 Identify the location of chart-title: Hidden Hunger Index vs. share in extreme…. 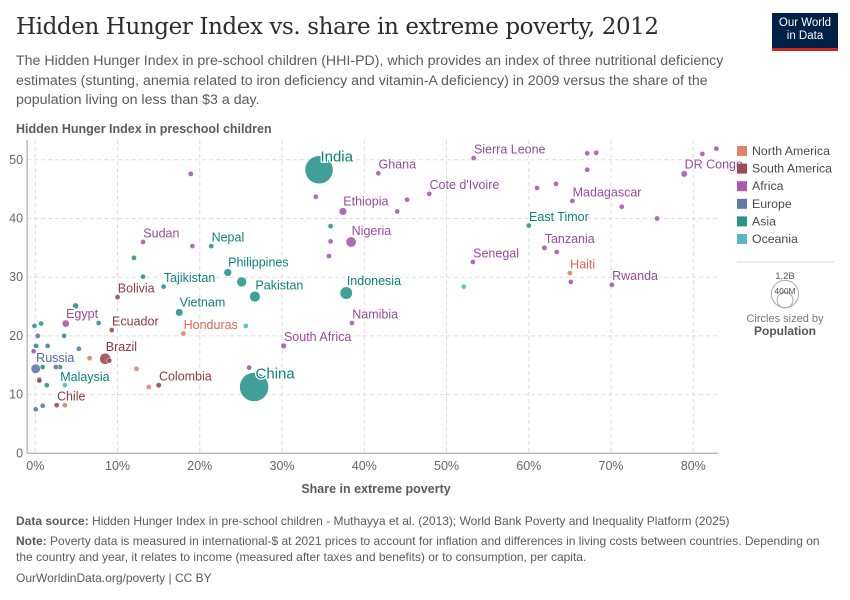
(337, 27).